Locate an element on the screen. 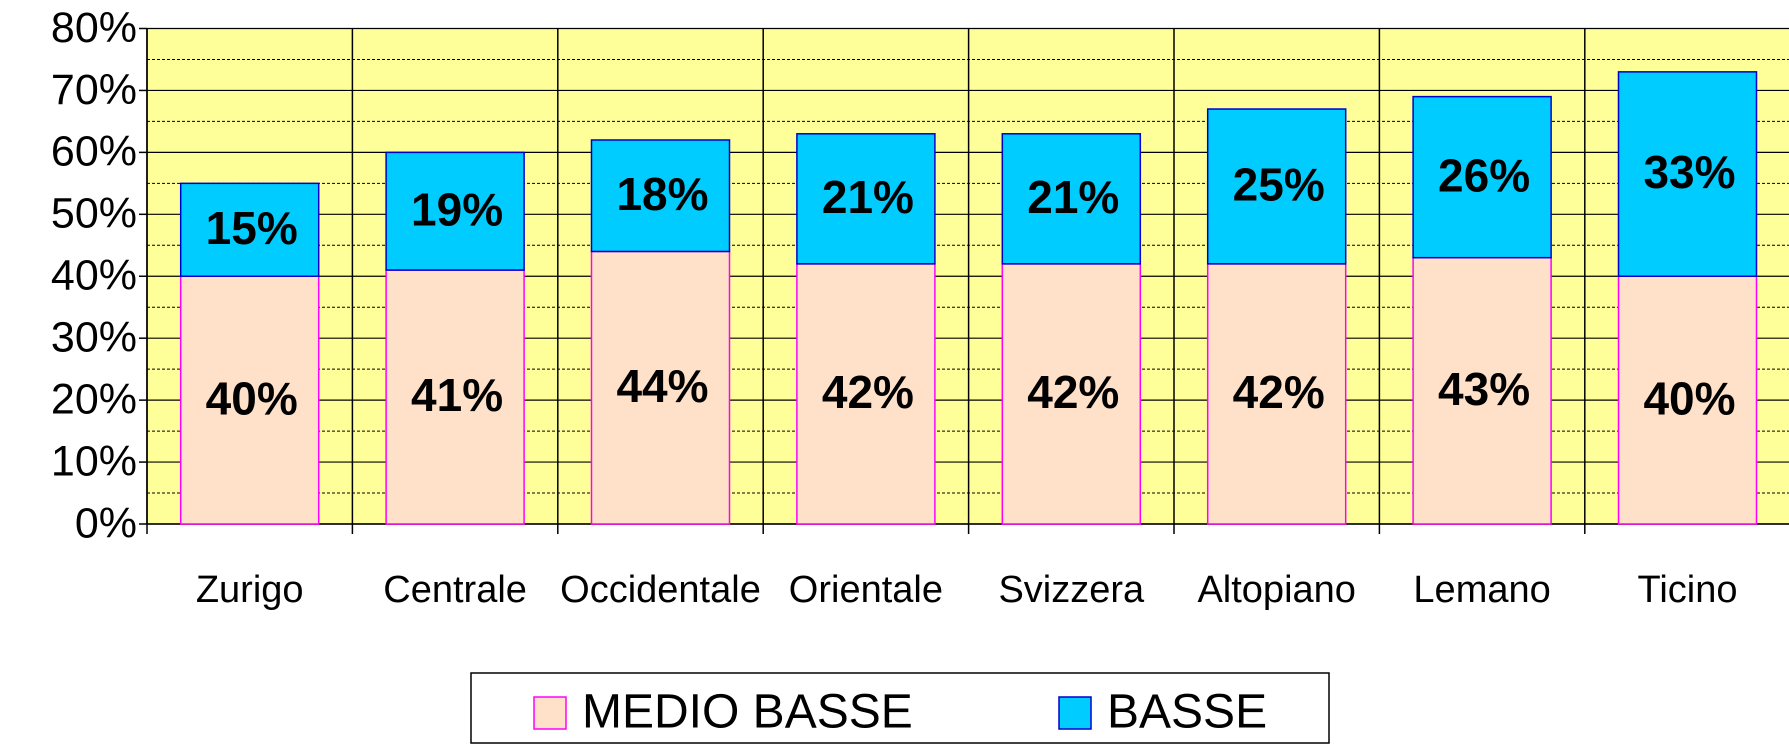 The width and height of the screenshot is (1789, 744). data-label: 18% is located at coordinates (662, 194).